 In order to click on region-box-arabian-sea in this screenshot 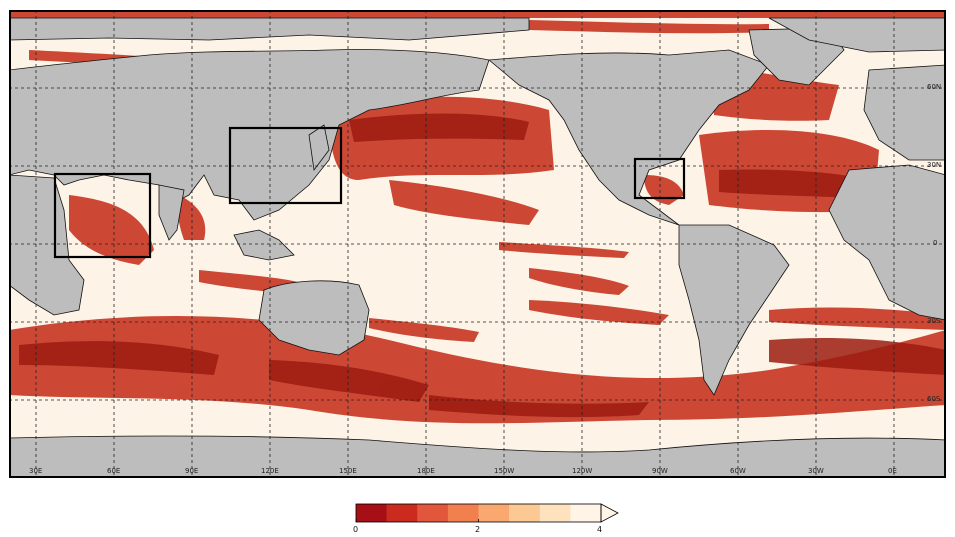, I will do `click(102, 215)`.